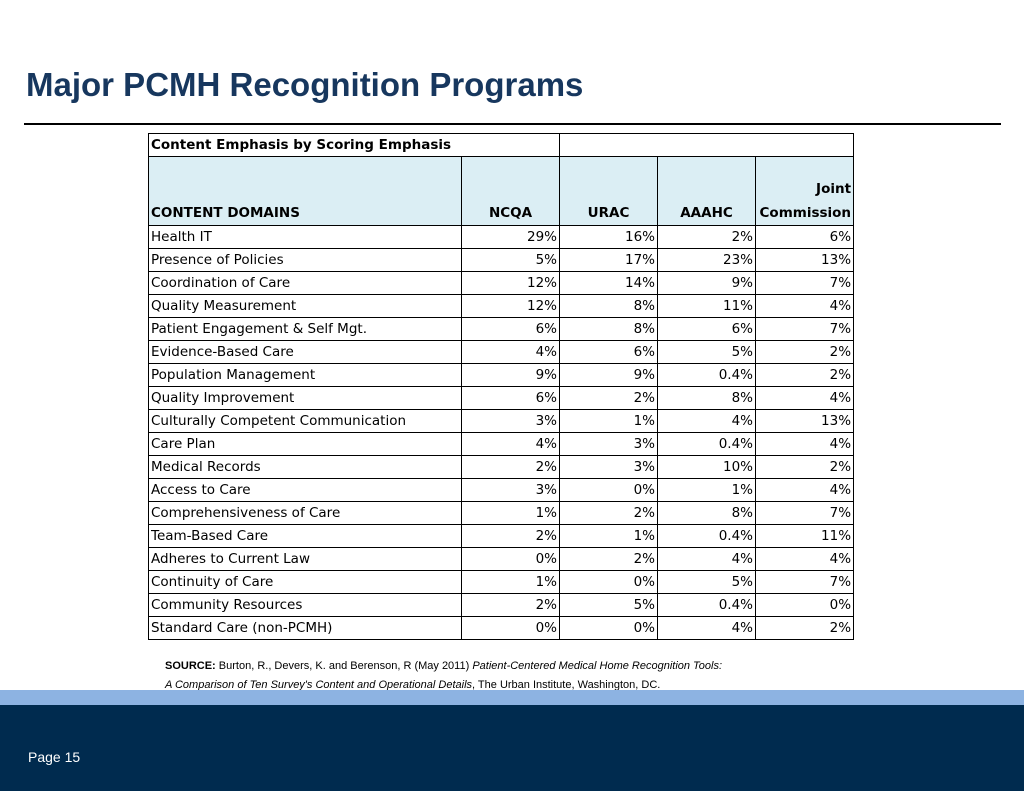  I want to click on column-header: AAAHC, so click(707, 191).